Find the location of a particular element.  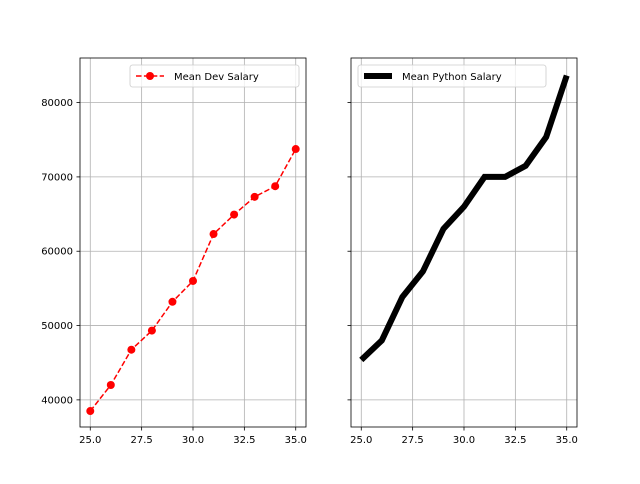

legend-label: Mean Python Salary is located at coordinates (452, 77).